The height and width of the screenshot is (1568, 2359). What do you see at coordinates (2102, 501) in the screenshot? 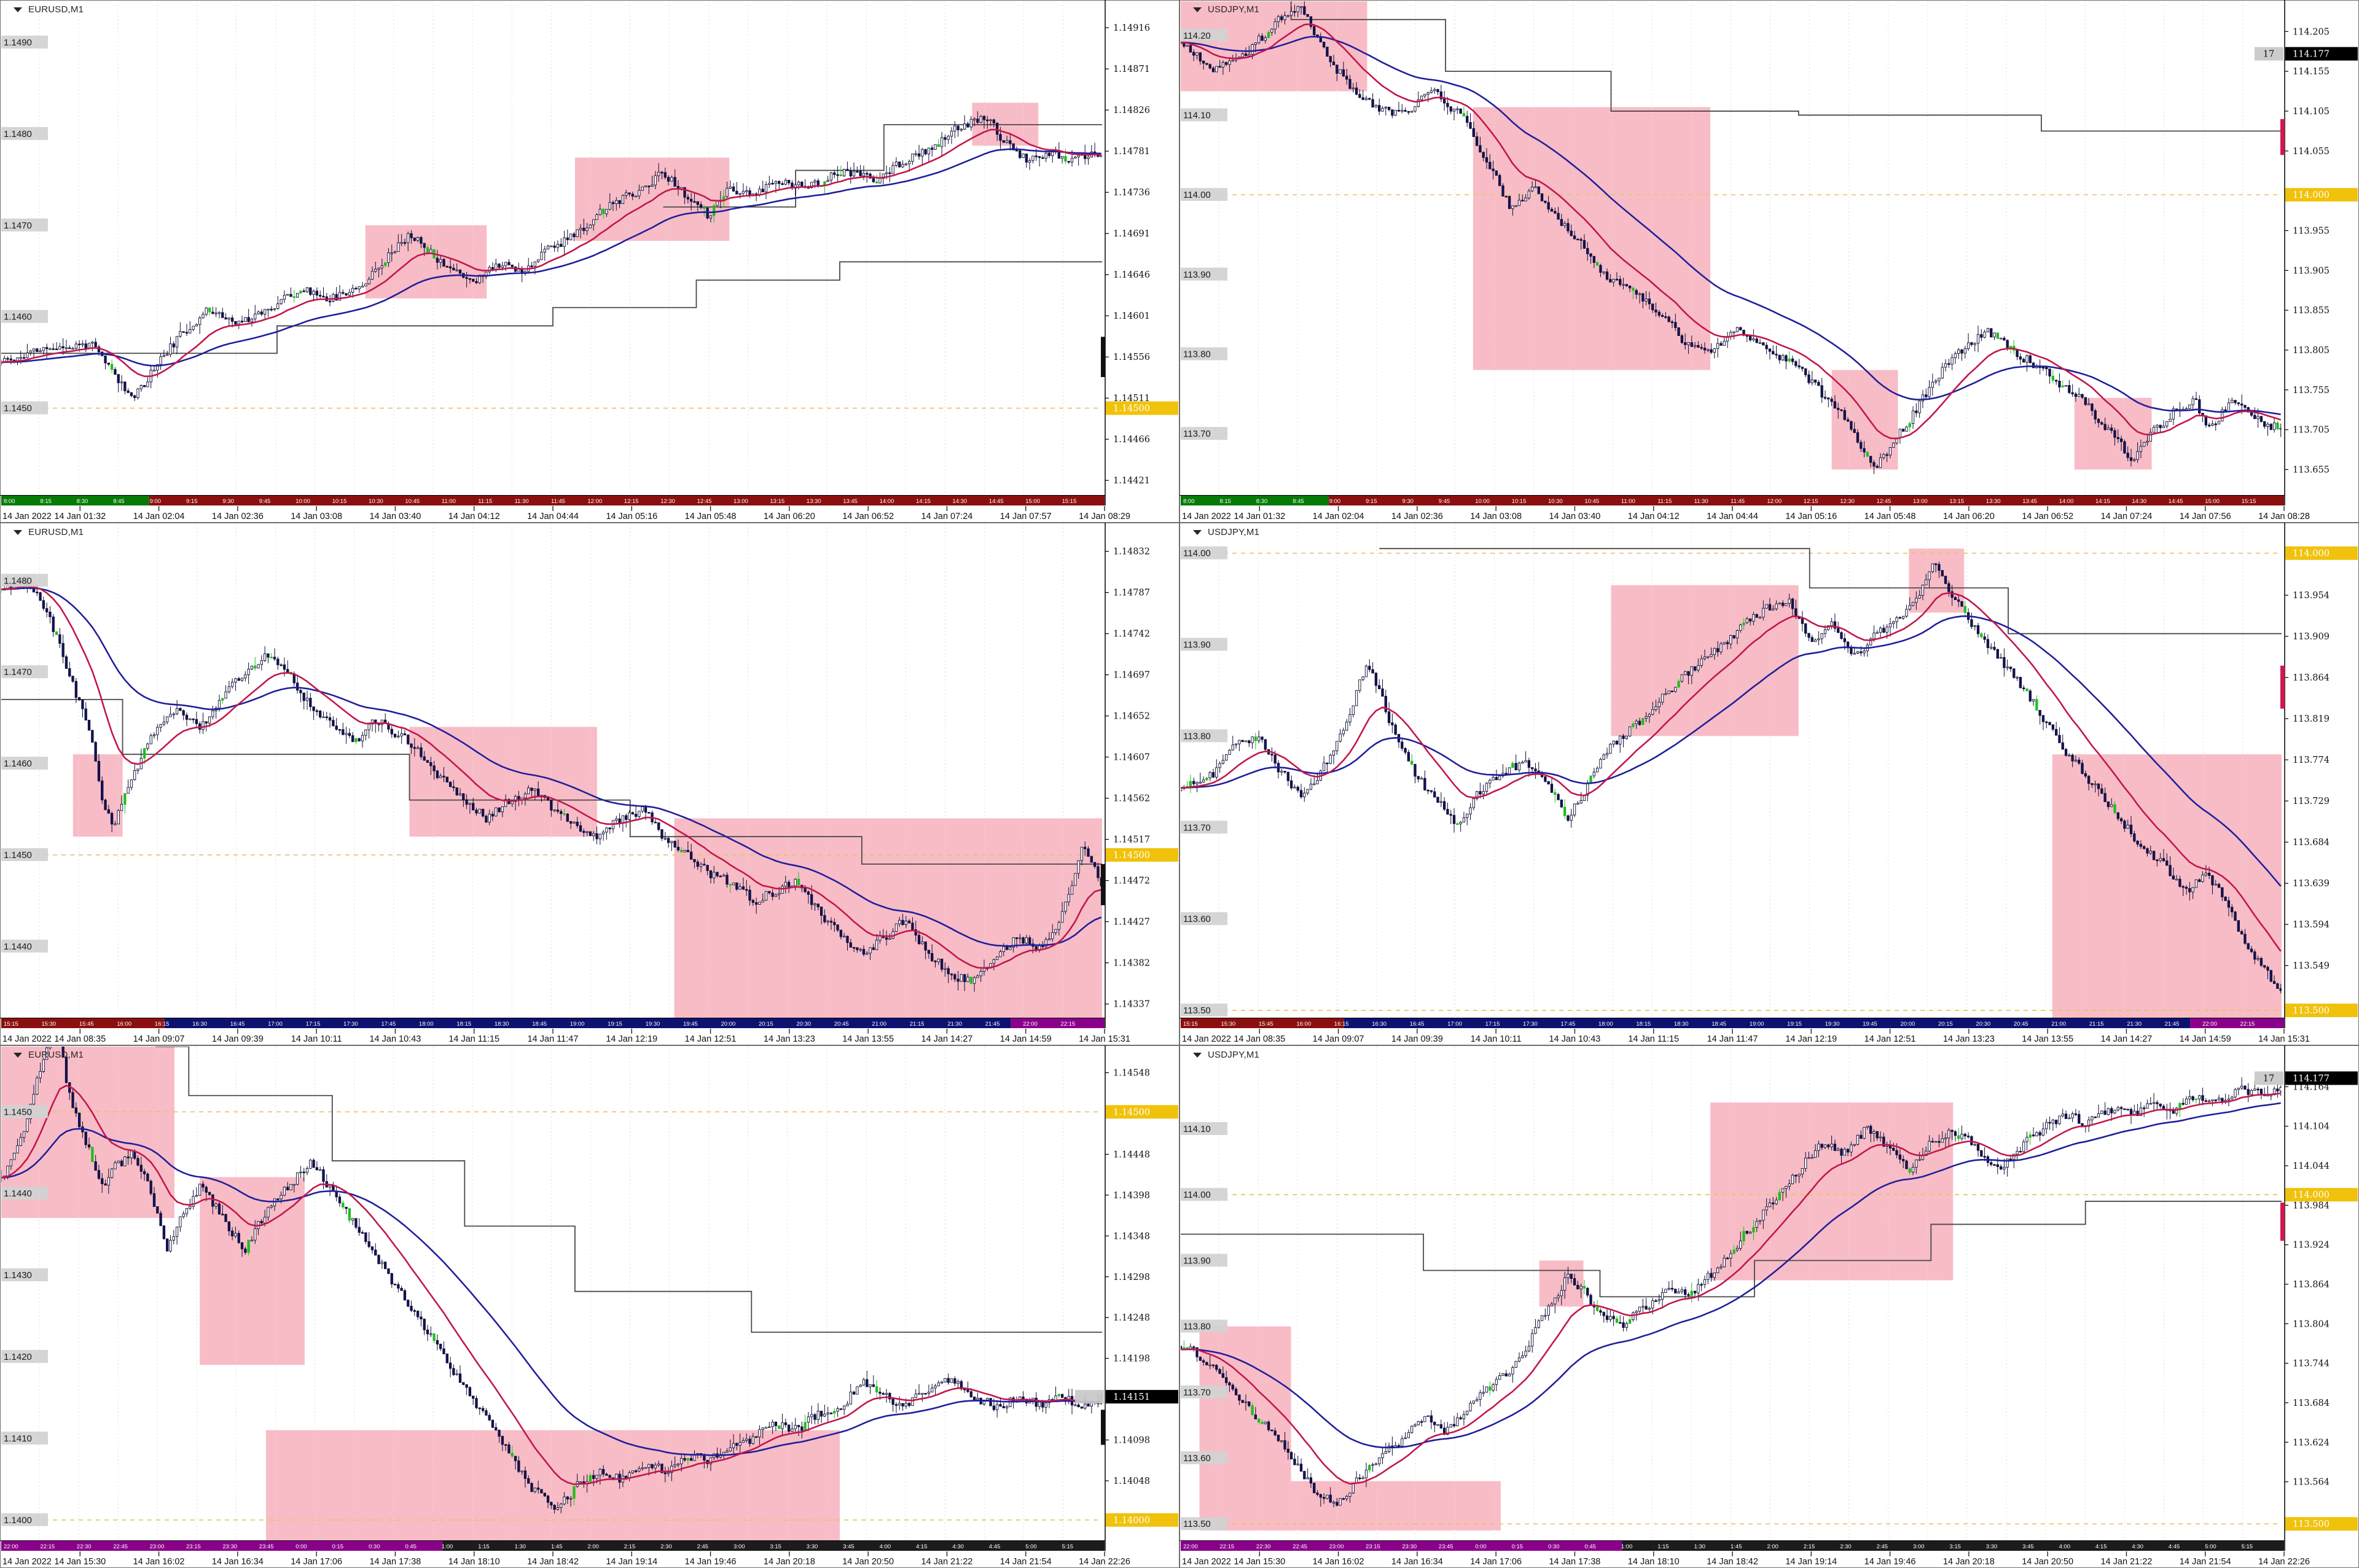
I see `ribbon-time-label: 14:15` at bounding box center [2102, 501].